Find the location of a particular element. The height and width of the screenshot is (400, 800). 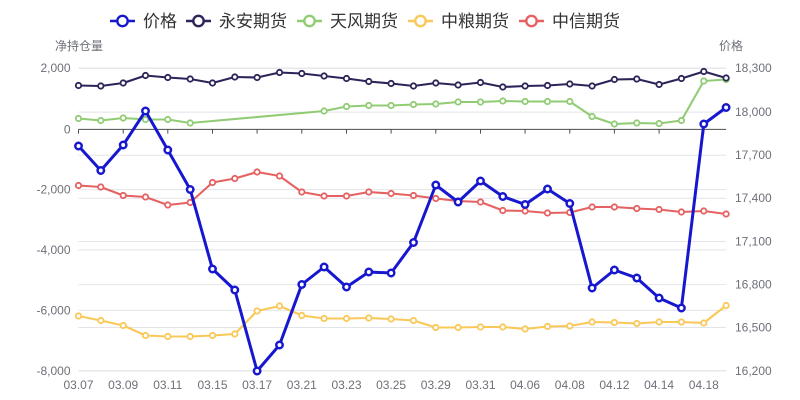

svg-text: 04.18 is located at coordinates (704, 385).